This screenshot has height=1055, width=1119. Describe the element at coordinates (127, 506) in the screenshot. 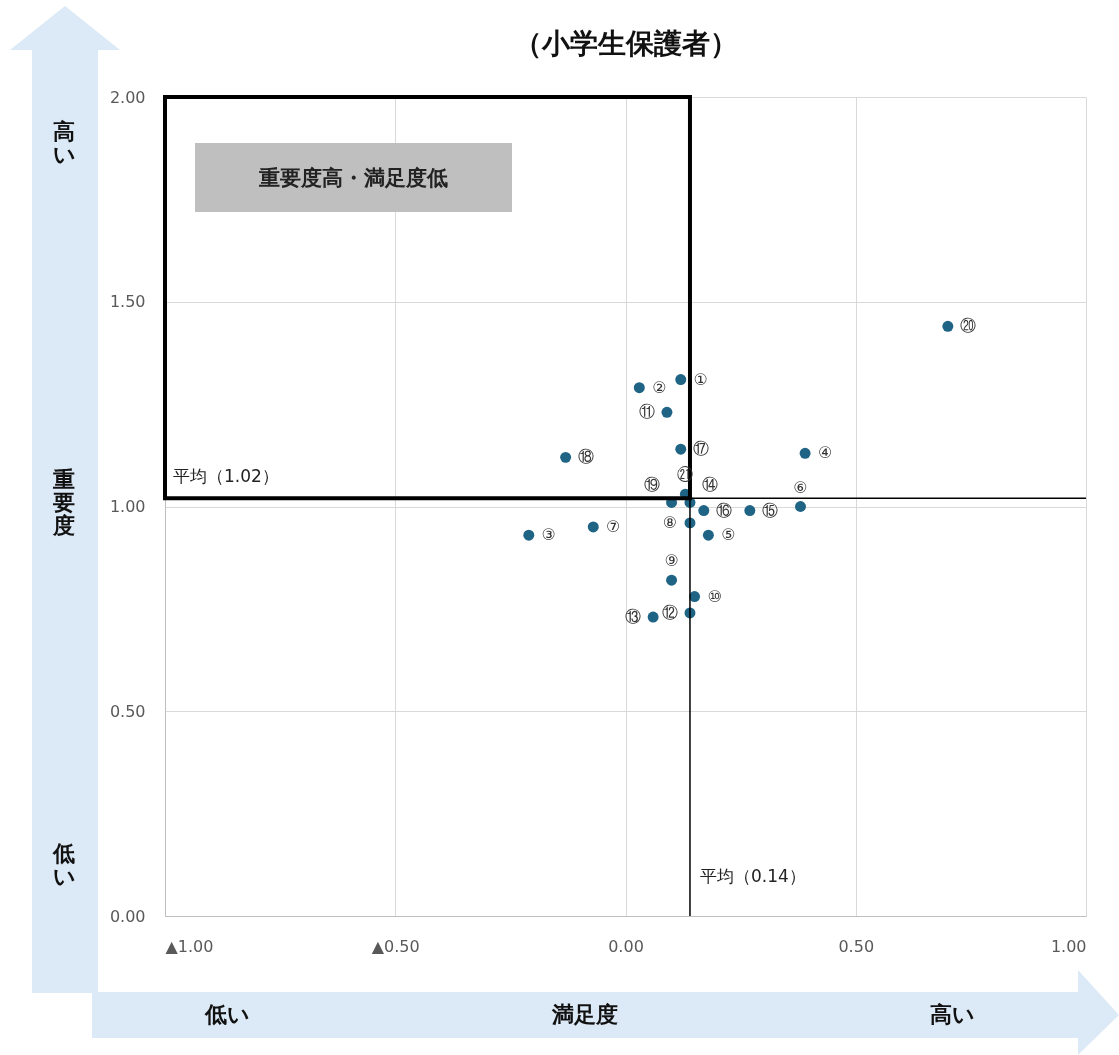

I see `y-tick-label: 1.00` at that location.